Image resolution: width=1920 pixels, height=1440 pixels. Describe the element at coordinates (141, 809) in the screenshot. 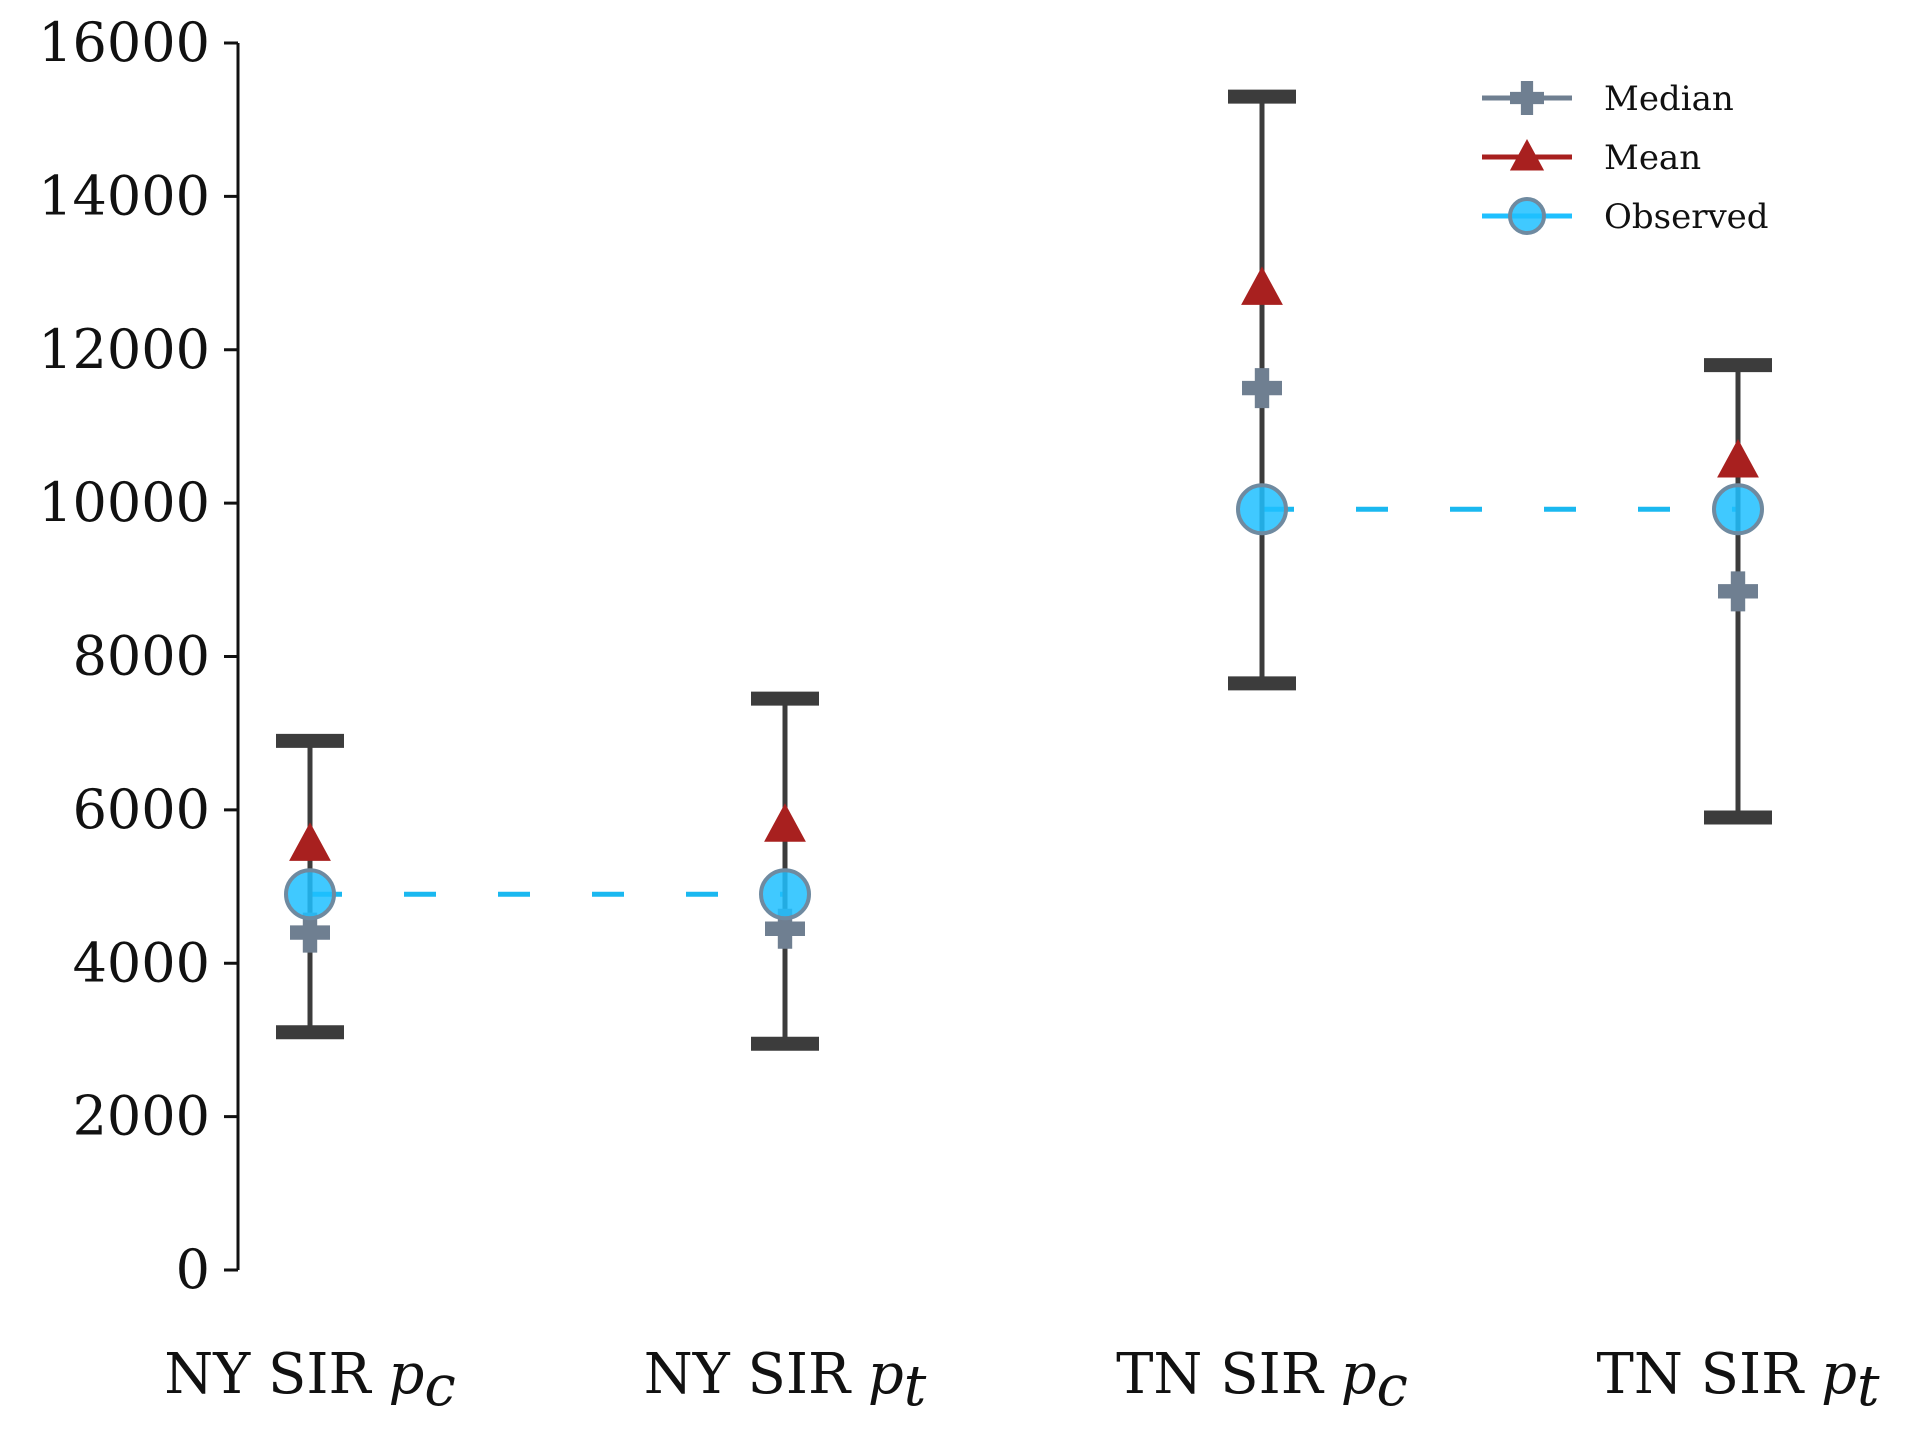

I see `y-tick-label: 6000` at that location.